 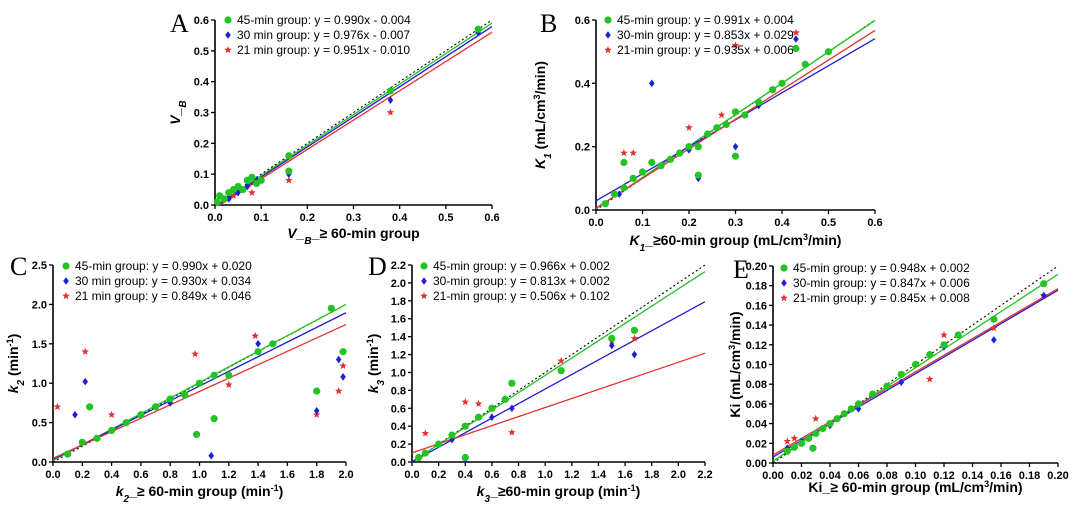 I want to click on y-tick-label: 1.6, so click(x=398, y=320).